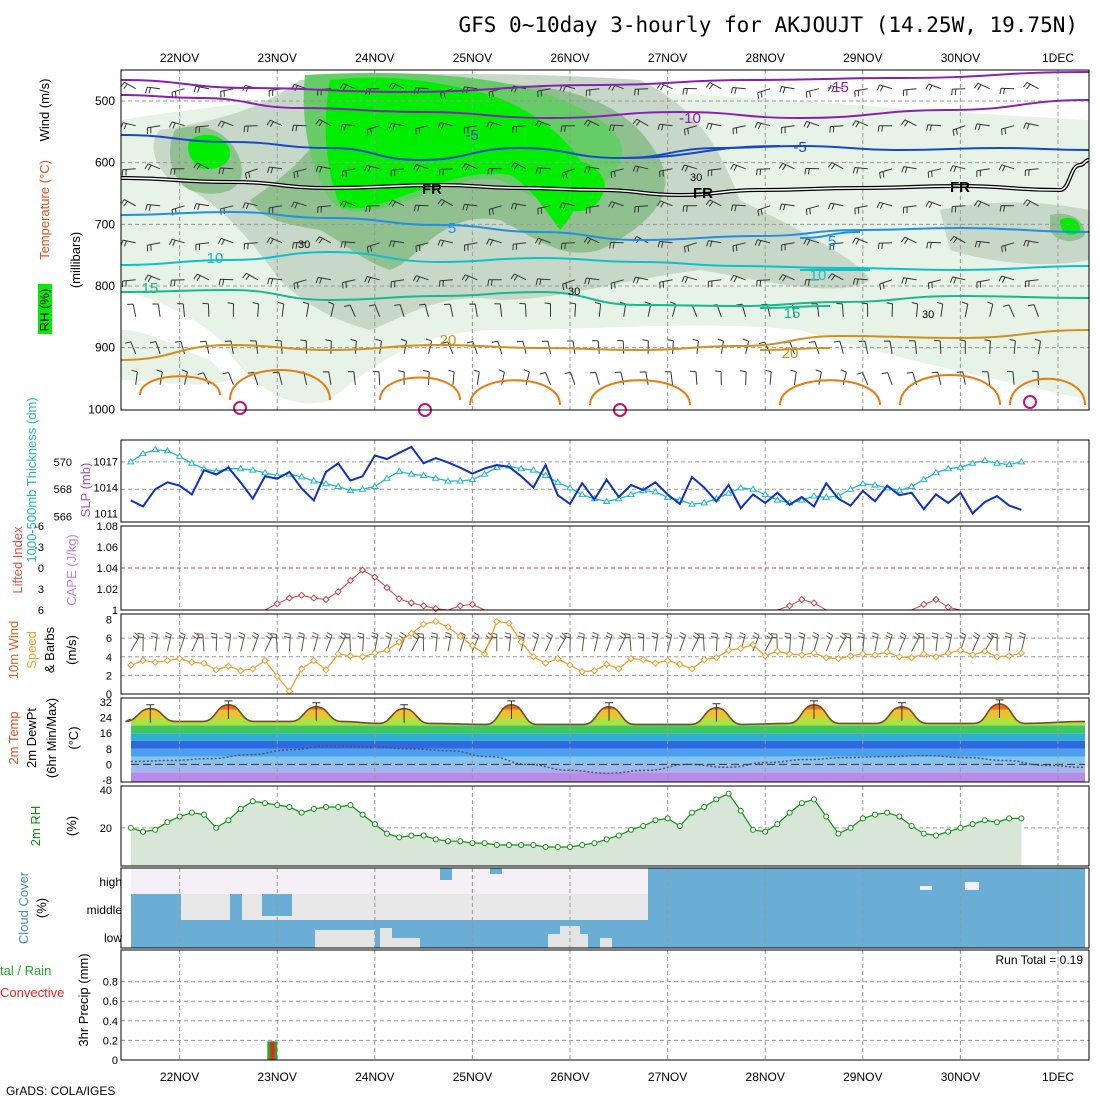 The width and height of the screenshot is (1100, 1100). I want to click on thickness-tick-label: 566, so click(63, 518).